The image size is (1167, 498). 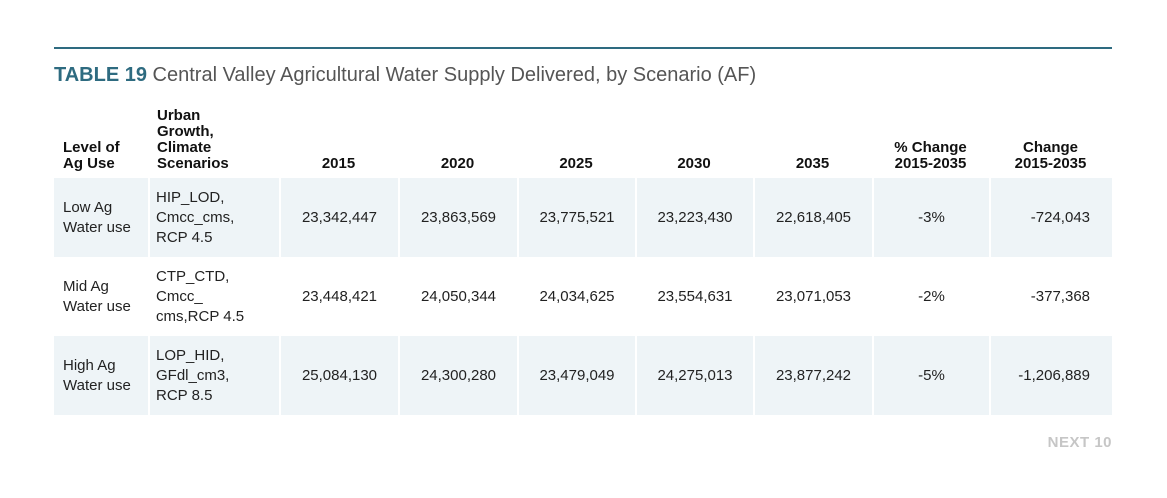 I want to click on value-cell-2015: 25,084,130, so click(x=338, y=375).